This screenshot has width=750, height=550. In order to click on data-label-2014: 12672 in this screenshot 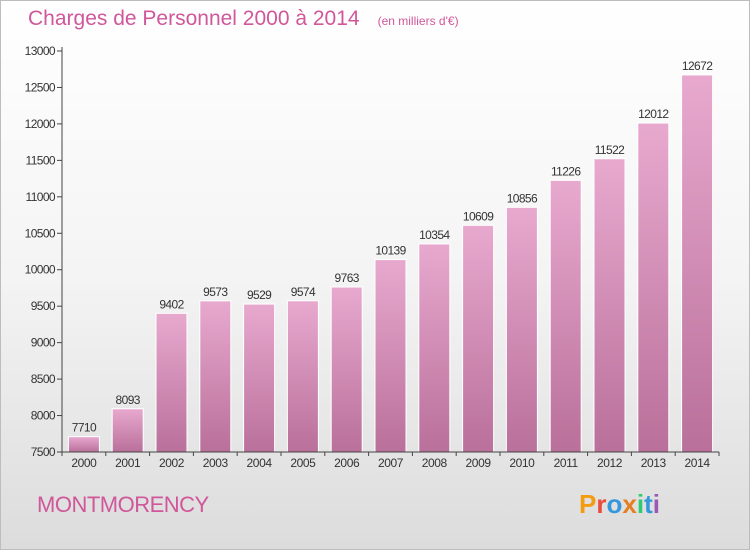, I will do `click(697, 66)`.